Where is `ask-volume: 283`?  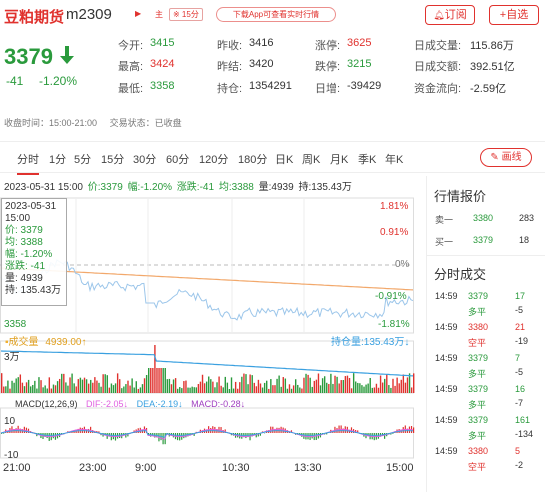
ask-volume: 283 is located at coordinates (527, 218).